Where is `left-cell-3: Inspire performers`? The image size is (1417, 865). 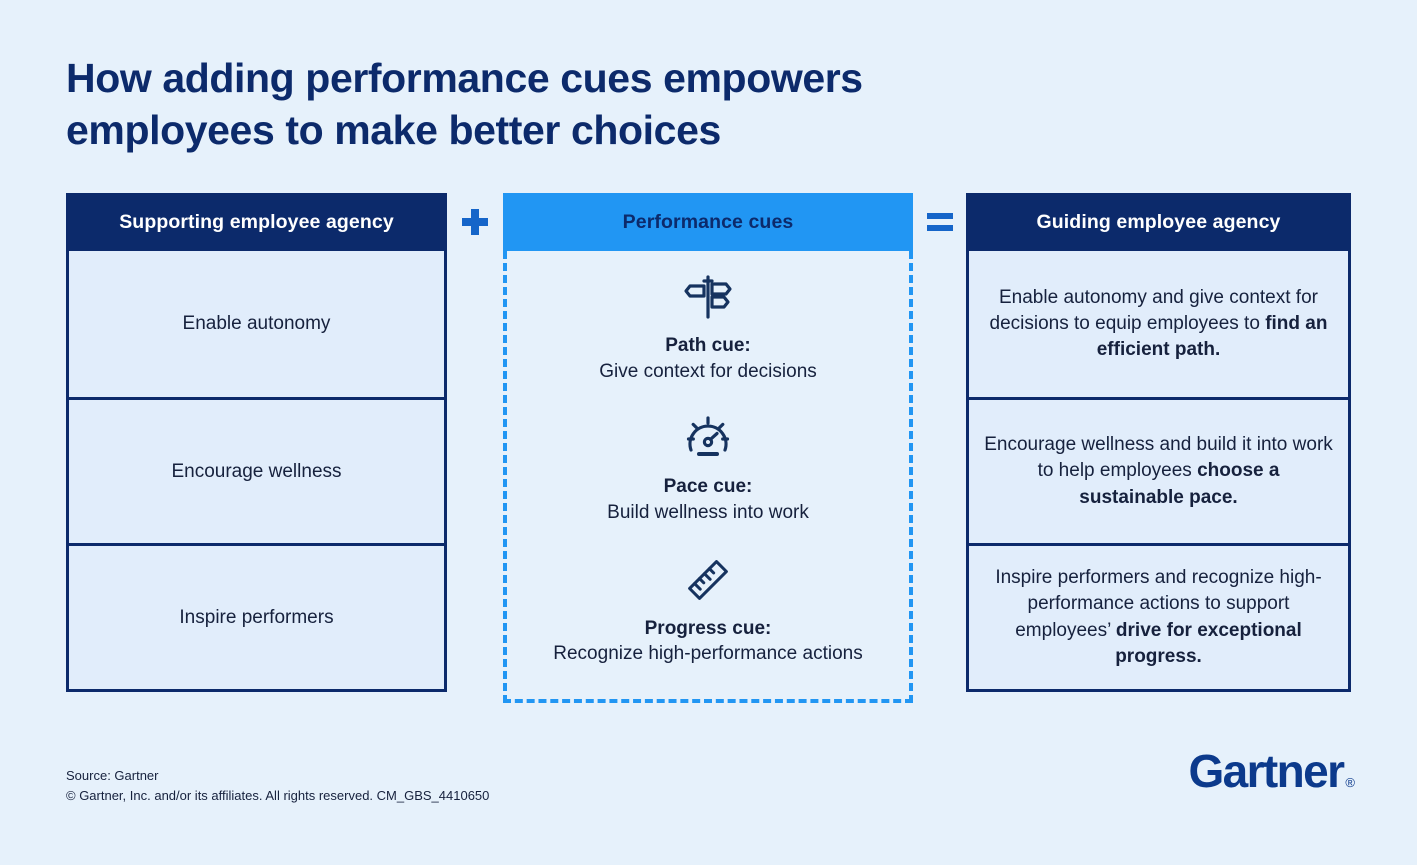
left-cell-3: Inspire performers is located at coordinates (256, 616).